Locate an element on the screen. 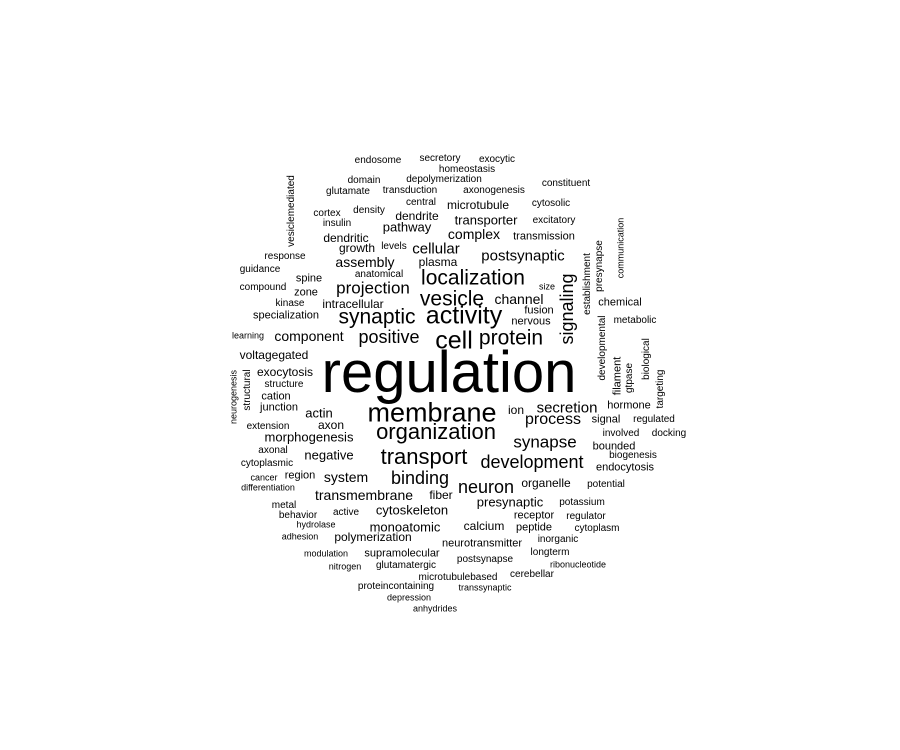 The height and width of the screenshot is (750, 900). cloud-word-exocytosis: exocytosis is located at coordinates (285, 372).